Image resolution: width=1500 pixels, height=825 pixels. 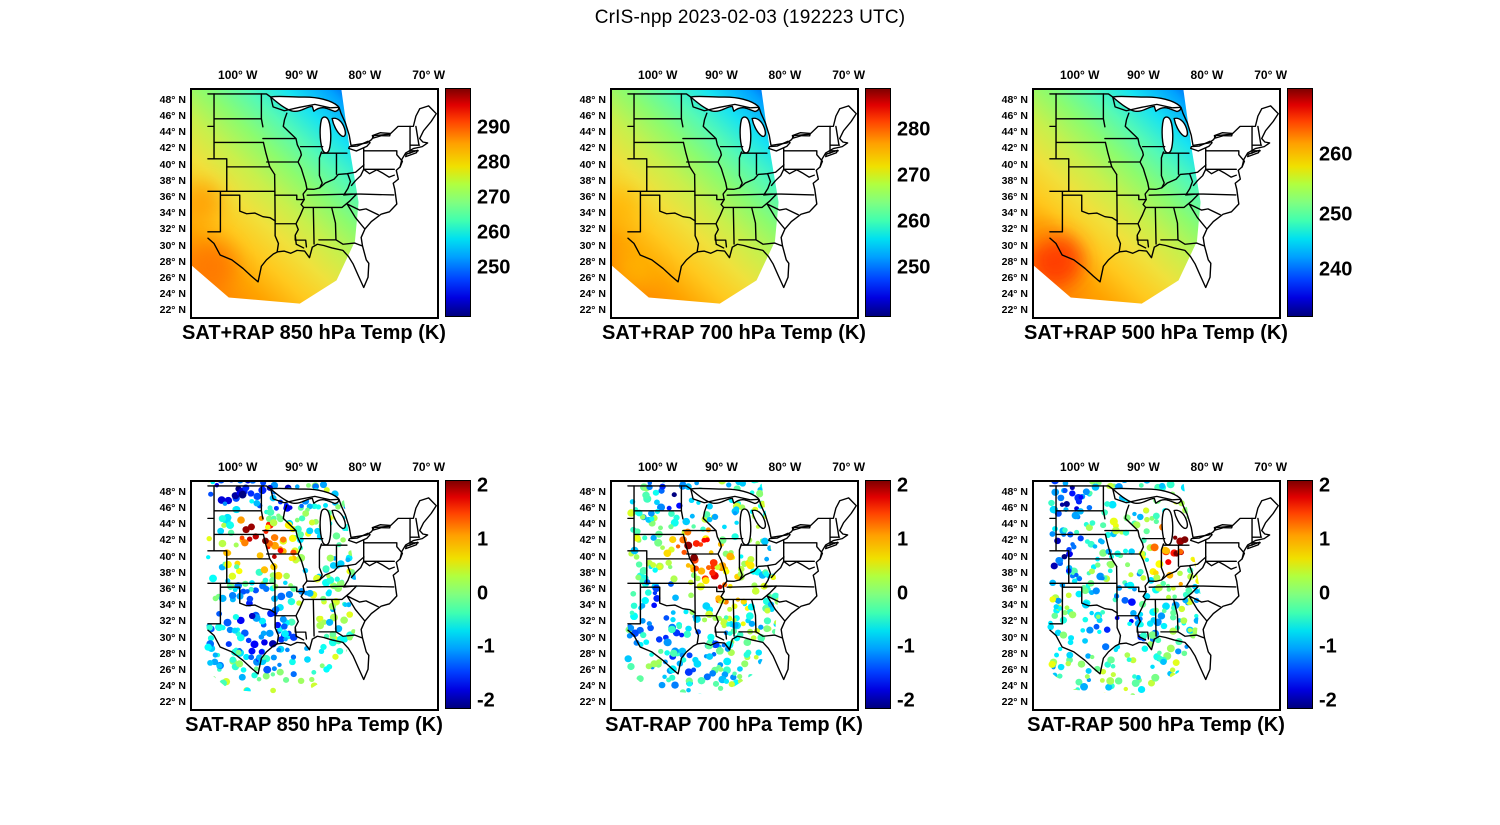 What do you see at coordinates (1156, 333) in the screenshot?
I see `panel-title: SAT+RAP 500 hPa Temp (K)` at bounding box center [1156, 333].